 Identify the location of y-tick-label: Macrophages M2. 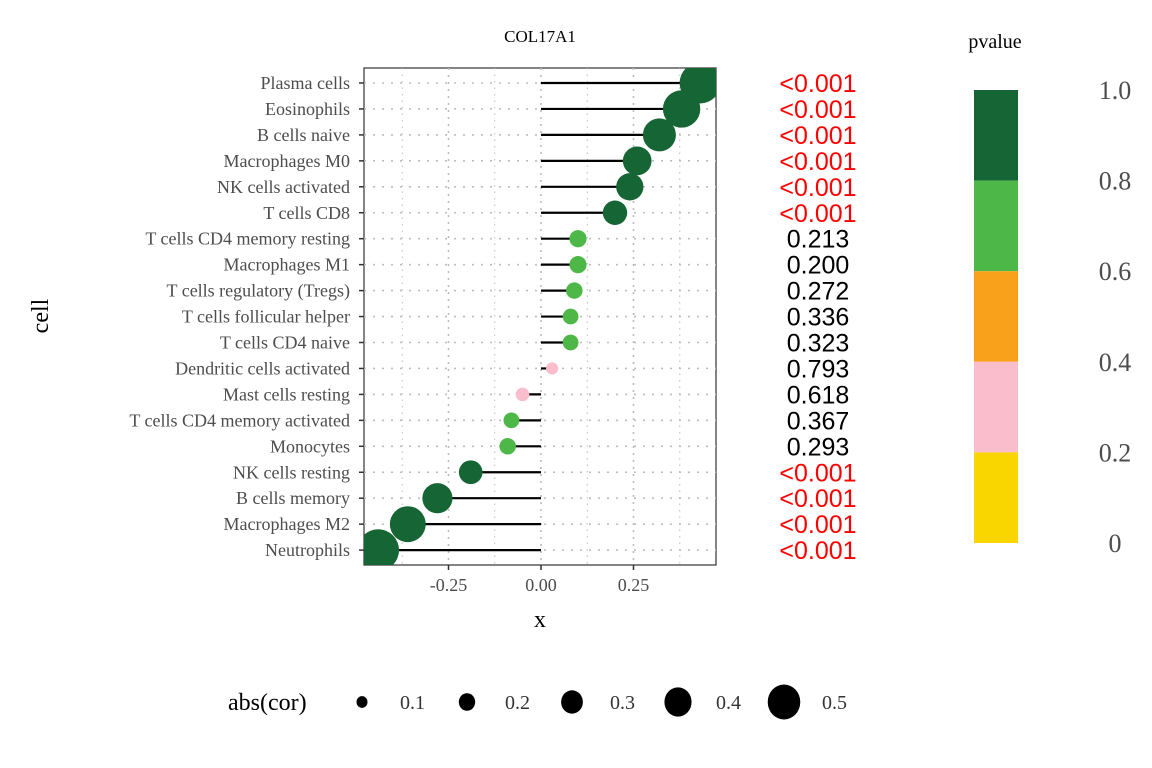
(287, 524).